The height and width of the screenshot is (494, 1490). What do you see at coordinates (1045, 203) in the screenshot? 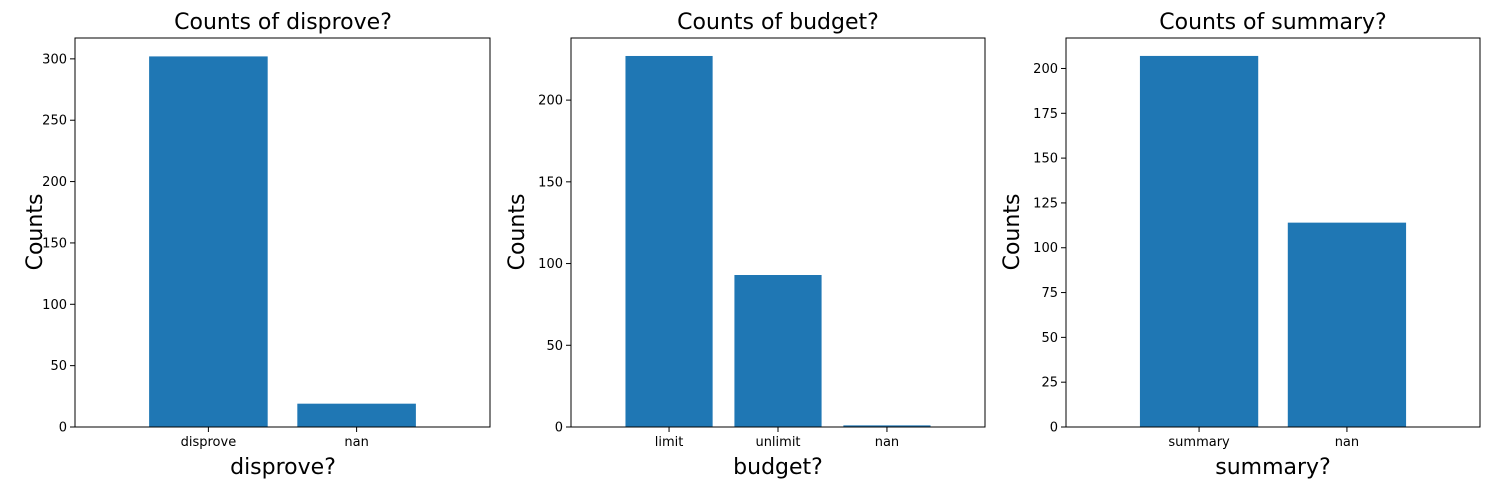
I see `y-tick-label: 125` at bounding box center [1045, 203].